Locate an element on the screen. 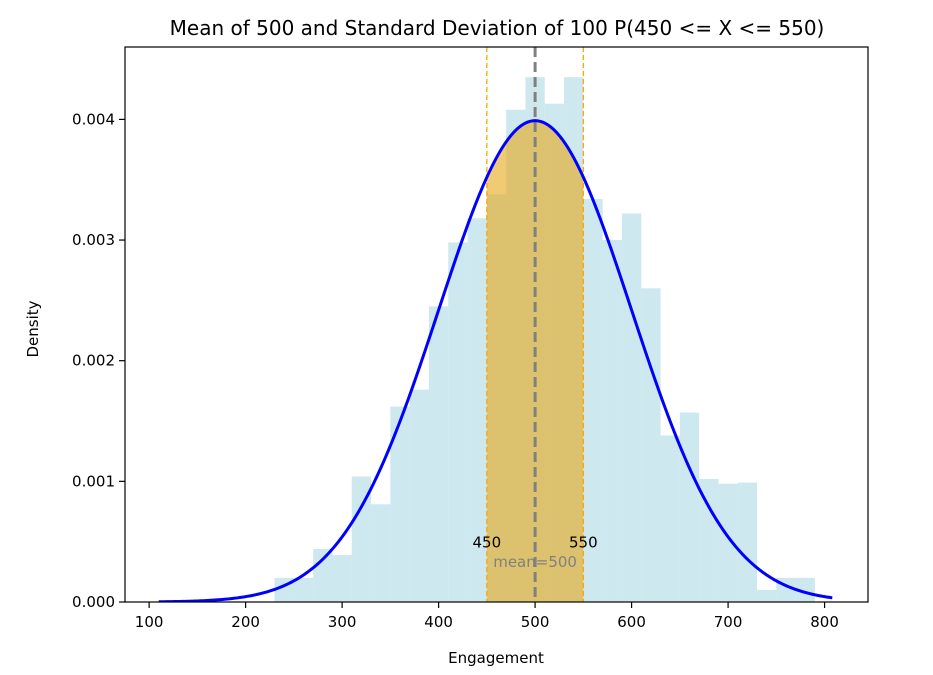  x-tick-label: 700 is located at coordinates (728, 622).